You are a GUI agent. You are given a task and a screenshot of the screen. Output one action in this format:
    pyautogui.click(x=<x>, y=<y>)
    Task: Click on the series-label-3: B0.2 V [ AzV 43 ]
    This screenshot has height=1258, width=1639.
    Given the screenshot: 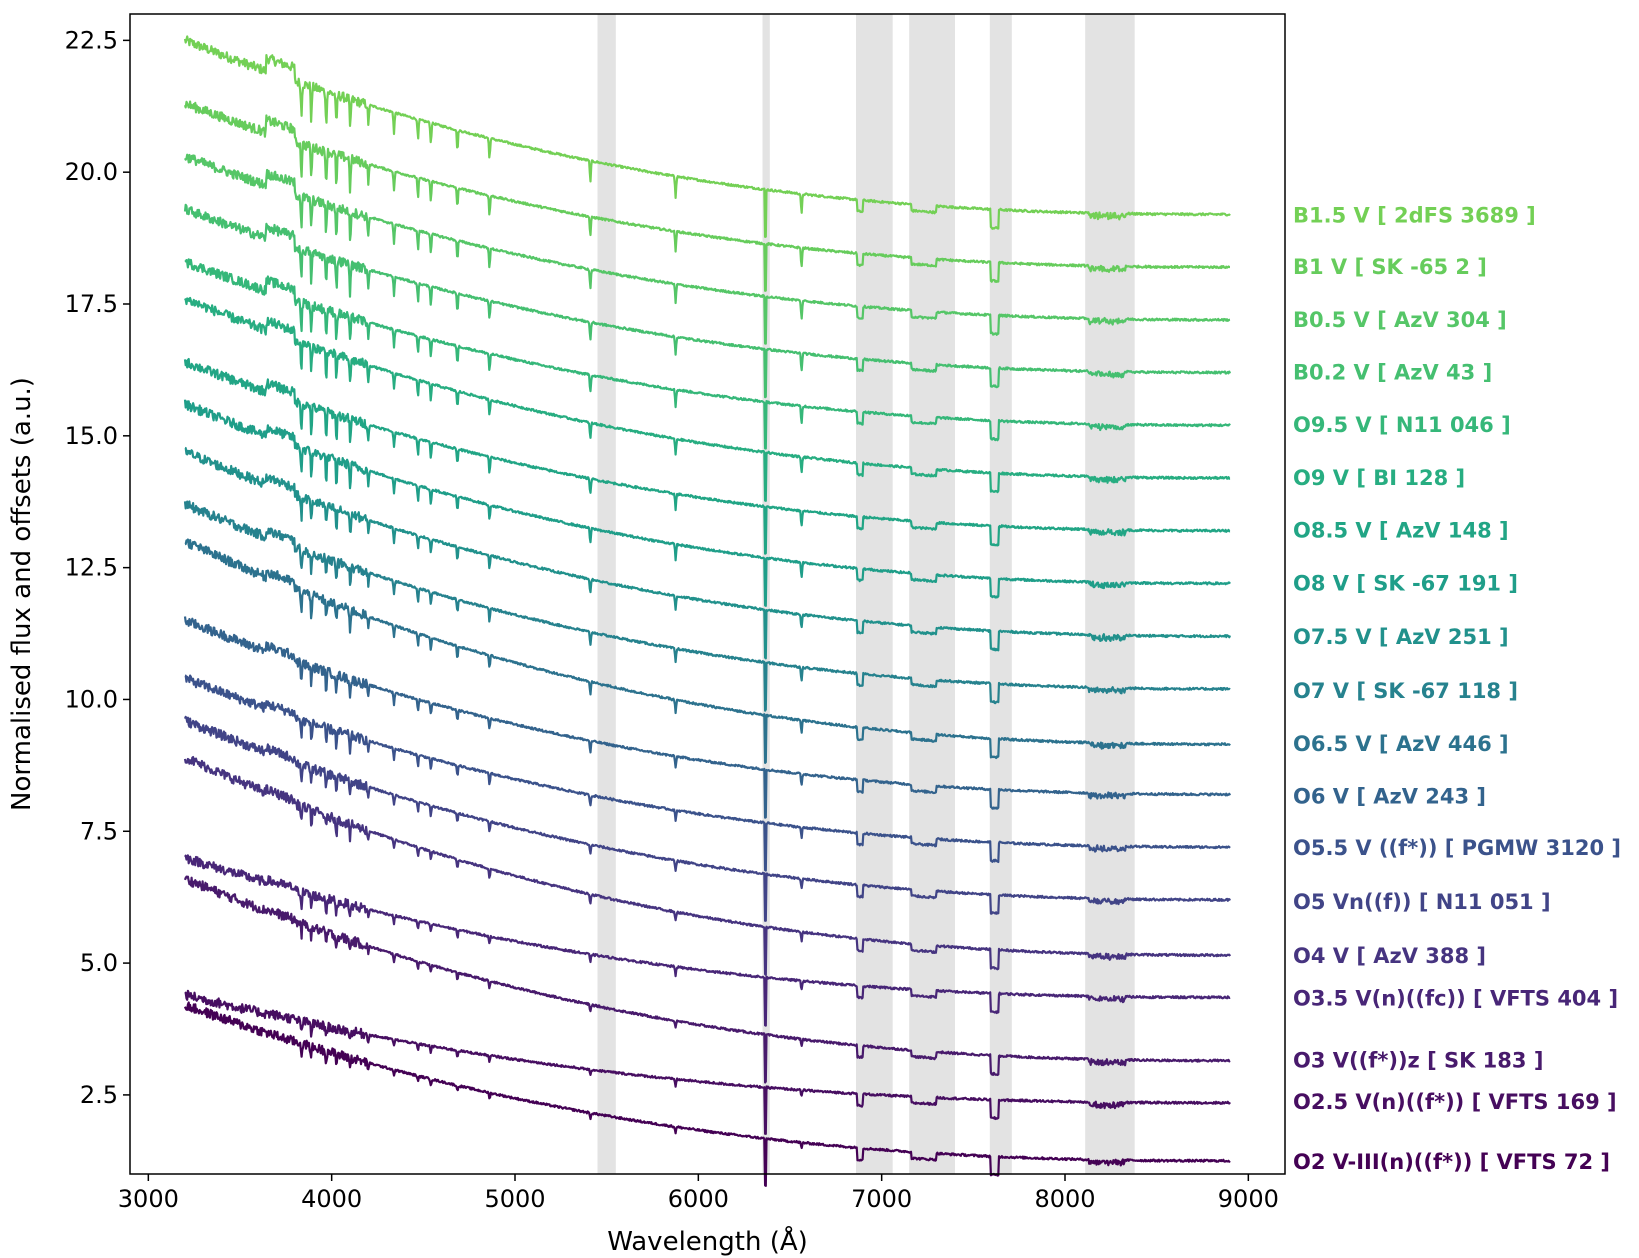 What is the action you would take?
    pyautogui.click(x=1392, y=372)
    